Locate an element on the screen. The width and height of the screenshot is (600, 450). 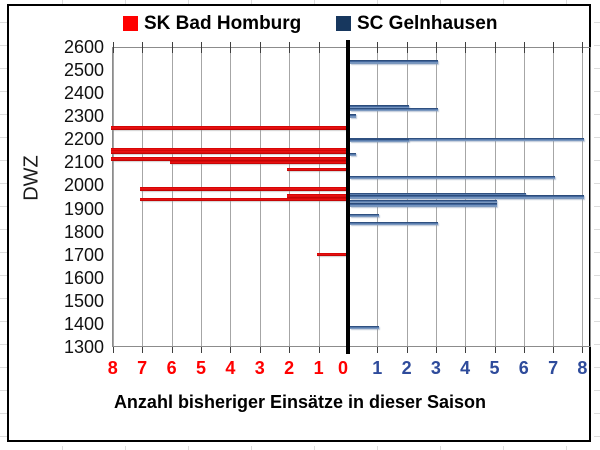
legend: SK Bad Homburg SC Gelnhausen is located at coordinates (300, 25).